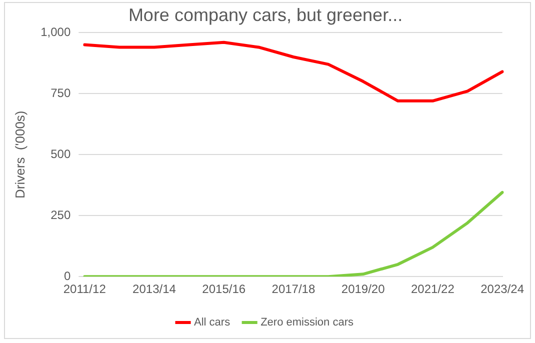 This screenshot has height=343, width=535. I want to click on x-tick-label: 2019/20, so click(363, 289).